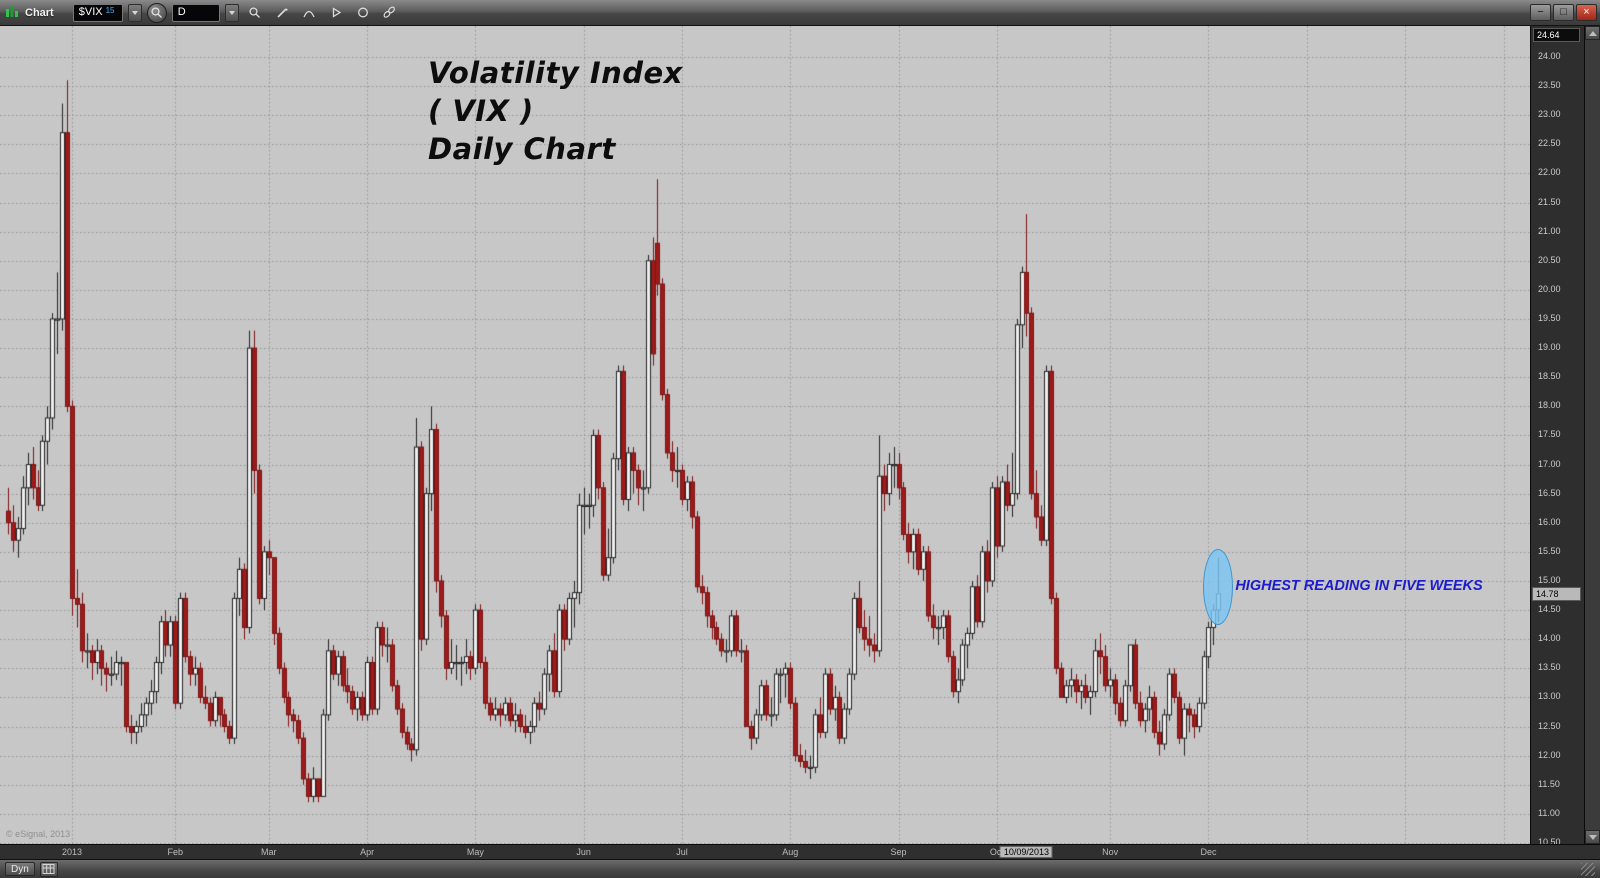  I want to click on record-button, so click(363, 13).